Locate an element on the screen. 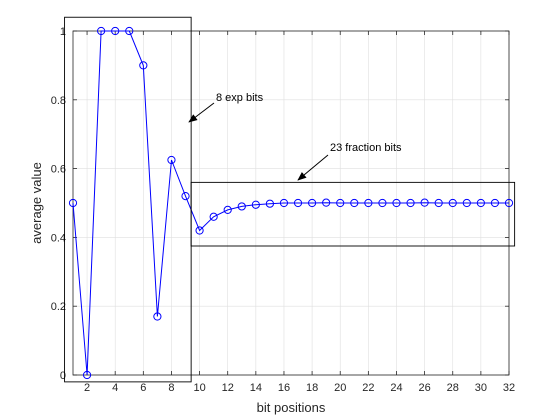 The height and width of the screenshot is (420, 560). y-tick-label: 0.4 is located at coordinates (58, 238).